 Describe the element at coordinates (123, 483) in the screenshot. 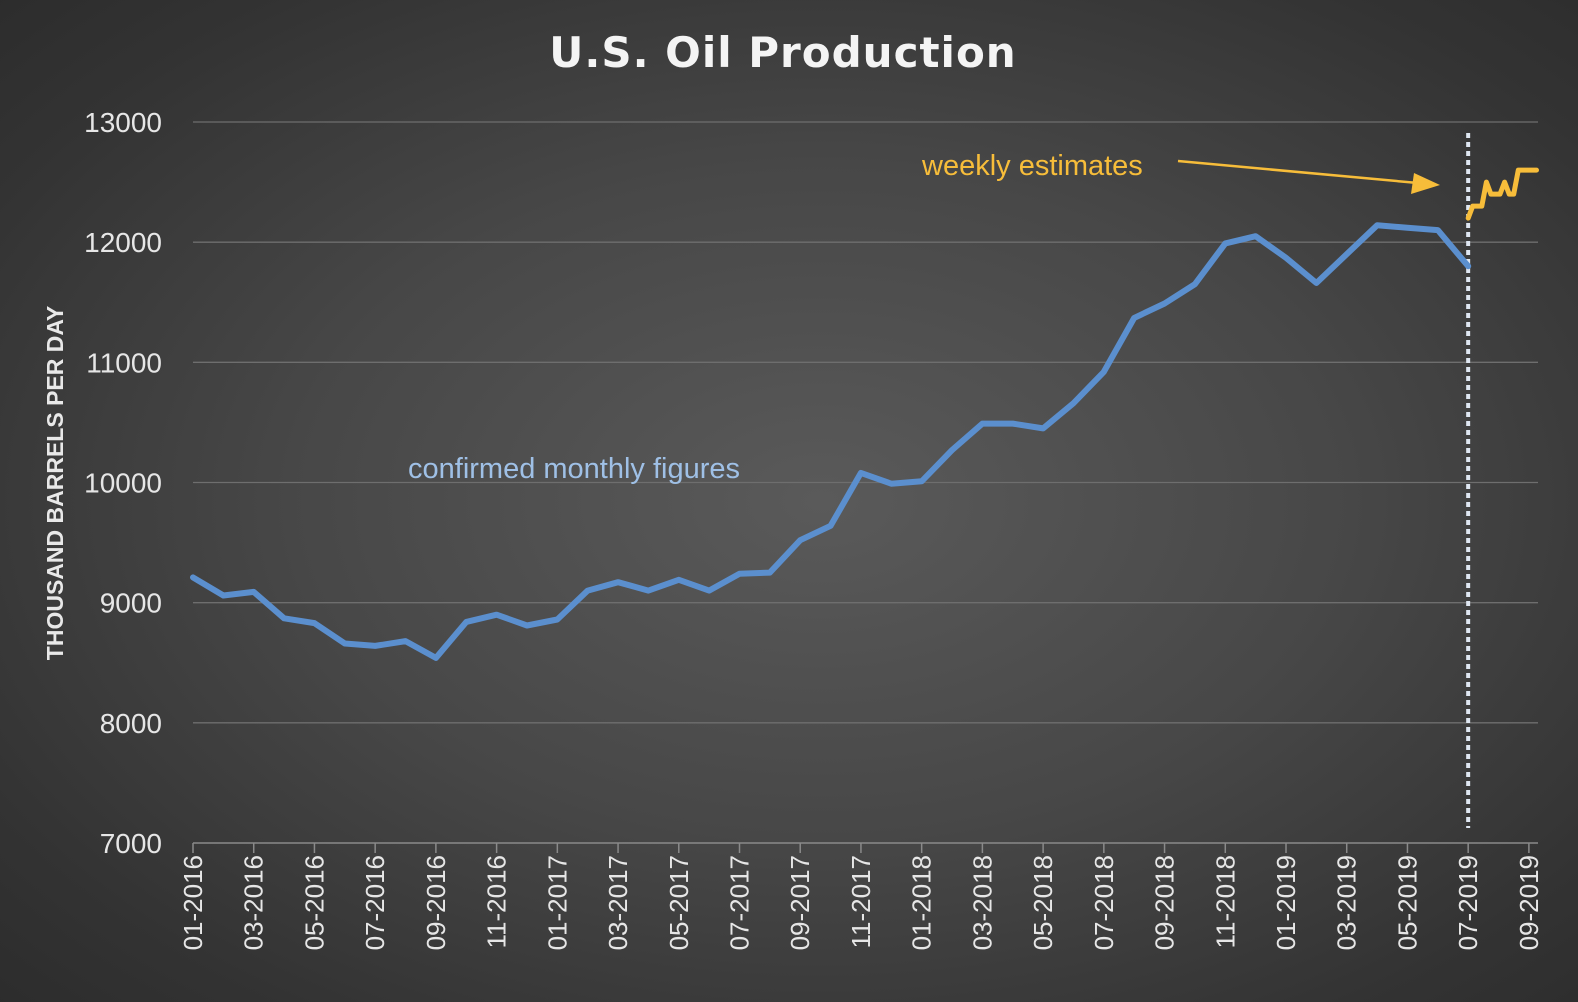

I see `y-tick-label: 10000` at that location.